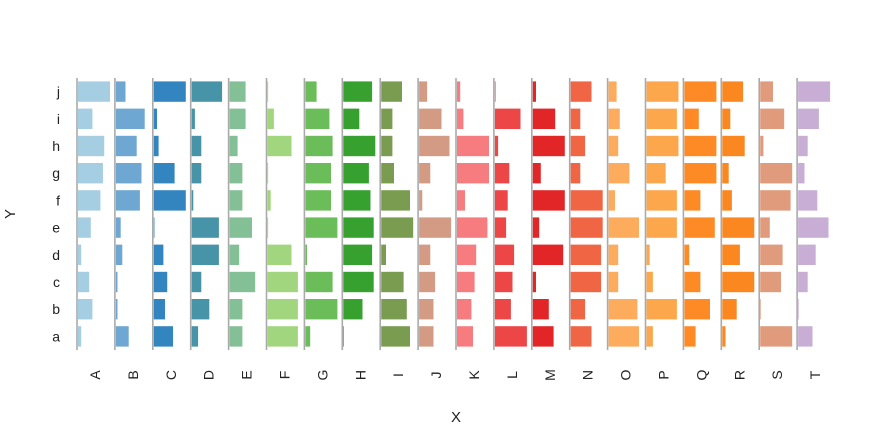 The height and width of the screenshot is (447, 875). What do you see at coordinates (80, 336) in the screenshot?
I see `bar-A-a` at bounding box center [80, 336].